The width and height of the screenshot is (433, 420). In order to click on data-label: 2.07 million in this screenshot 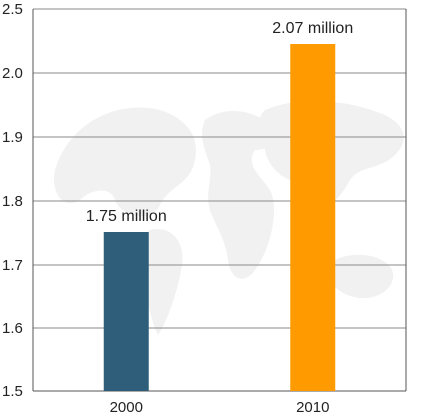, I will do `click(312, 28)`.